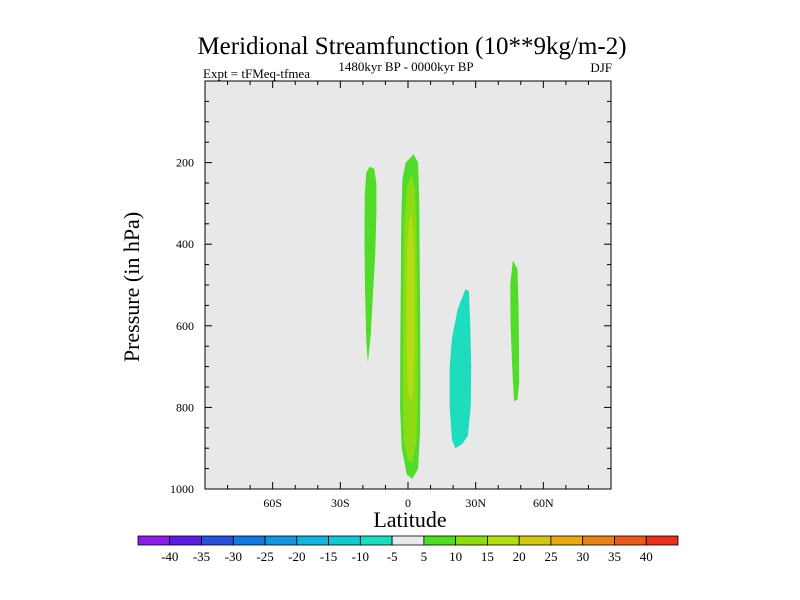 This screenshot has width=800, height=600. I want to click on positive-cell-equator-core, so click(410, 307).